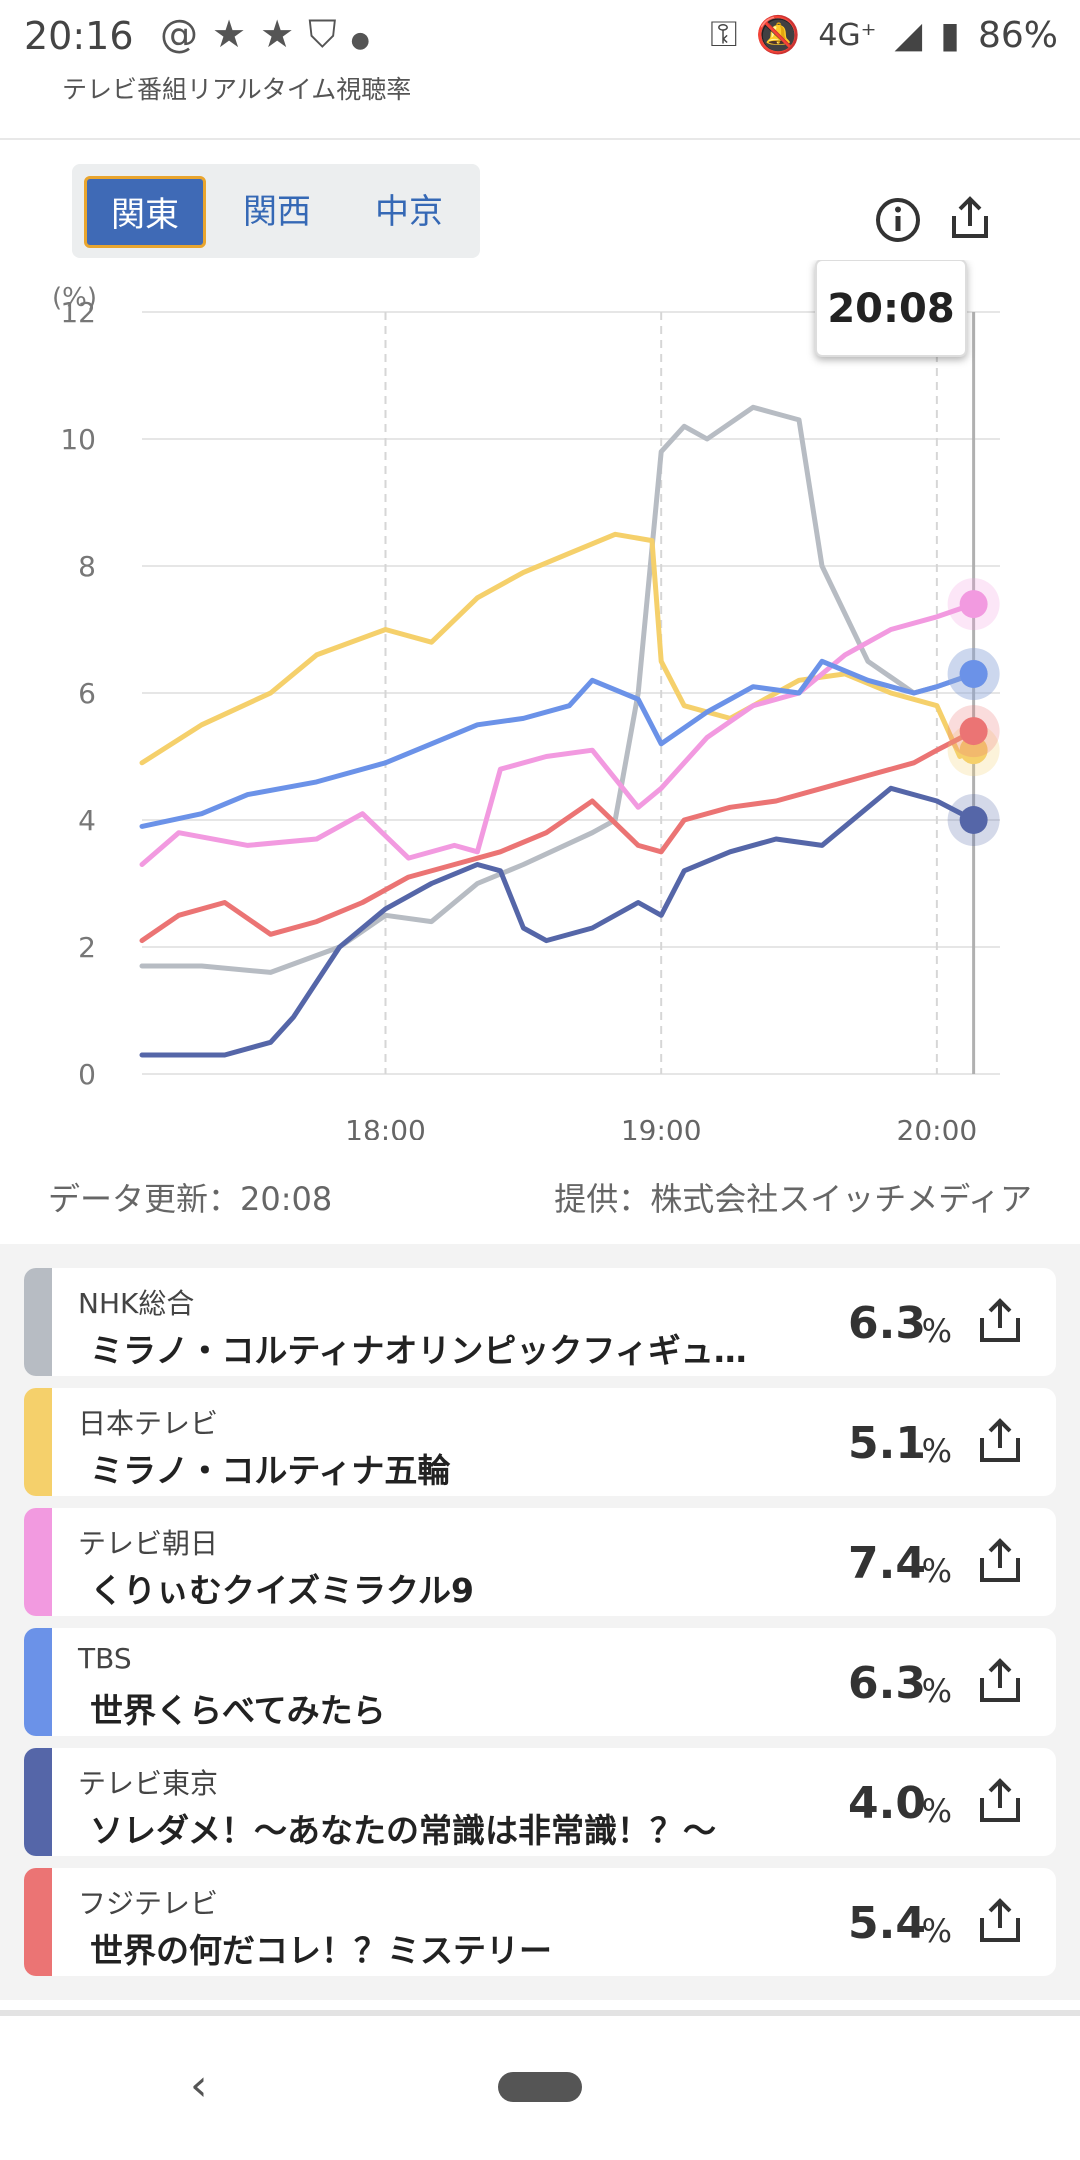 This screenshot has width=1080, height=2160. What do you see at coordinates (950, 35) in the screenshot?
I see `battery-icon: ▮` at bounding box center [950, 35].